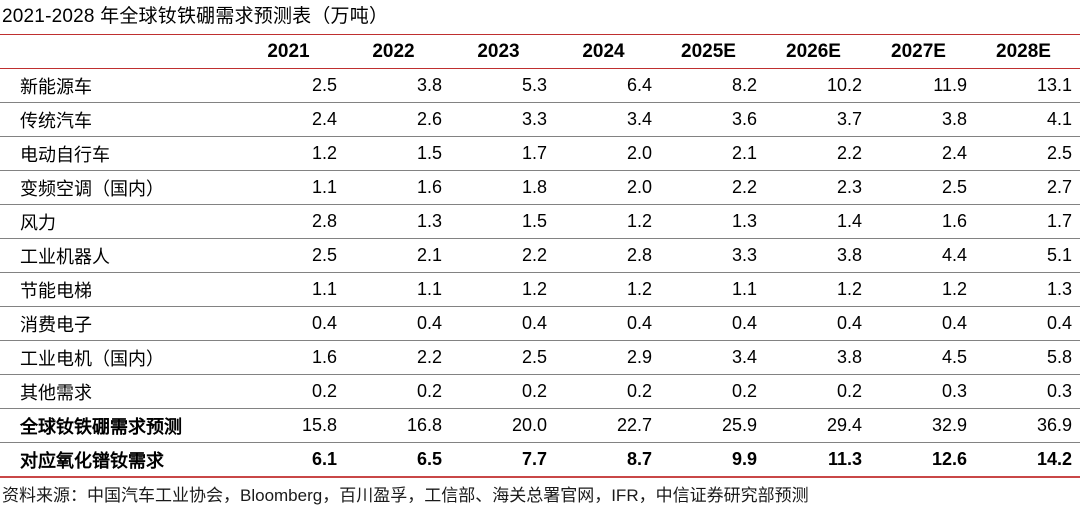 The image size is (1080, 513). I want to click on value-cell: 6.5, so click(429, 459).